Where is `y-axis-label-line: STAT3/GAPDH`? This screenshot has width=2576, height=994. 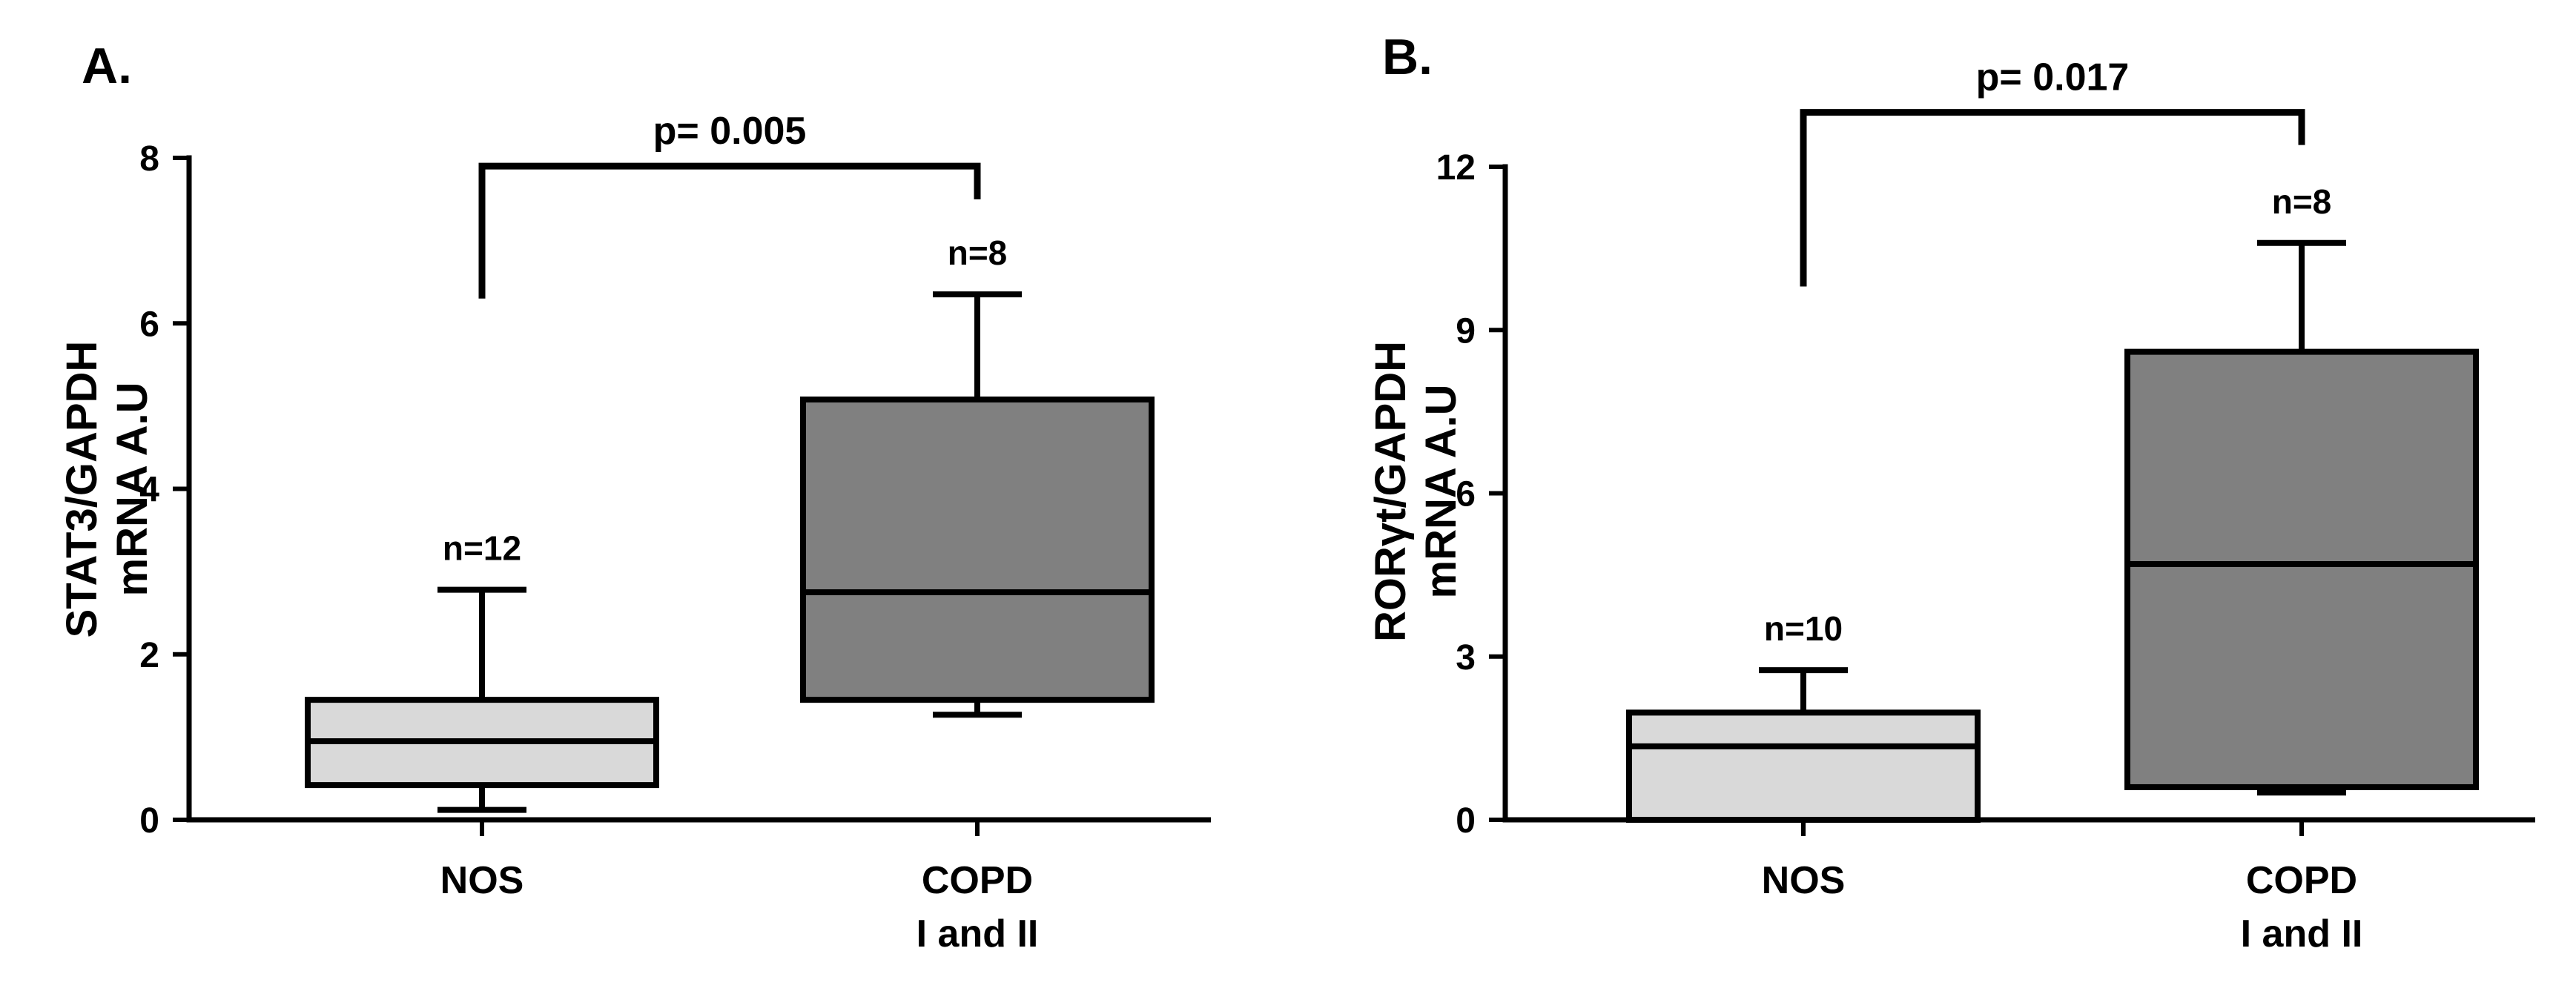
y-axis-label-line: STAT3/GAPDH is located at coordinates (82, 490).